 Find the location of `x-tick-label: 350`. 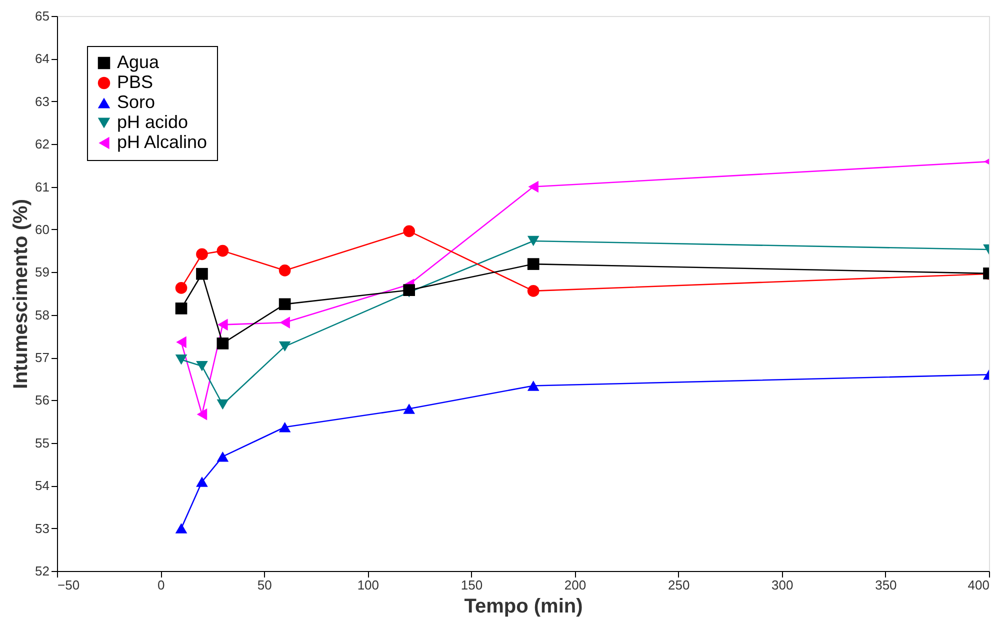

x-tick-label: 350 is located at coordinates (886, 585).